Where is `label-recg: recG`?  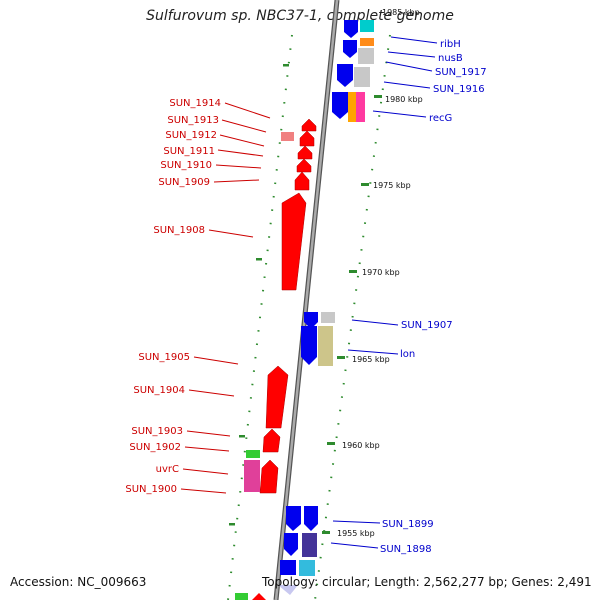 label-recg: recG is located at coordinates (440, 118).